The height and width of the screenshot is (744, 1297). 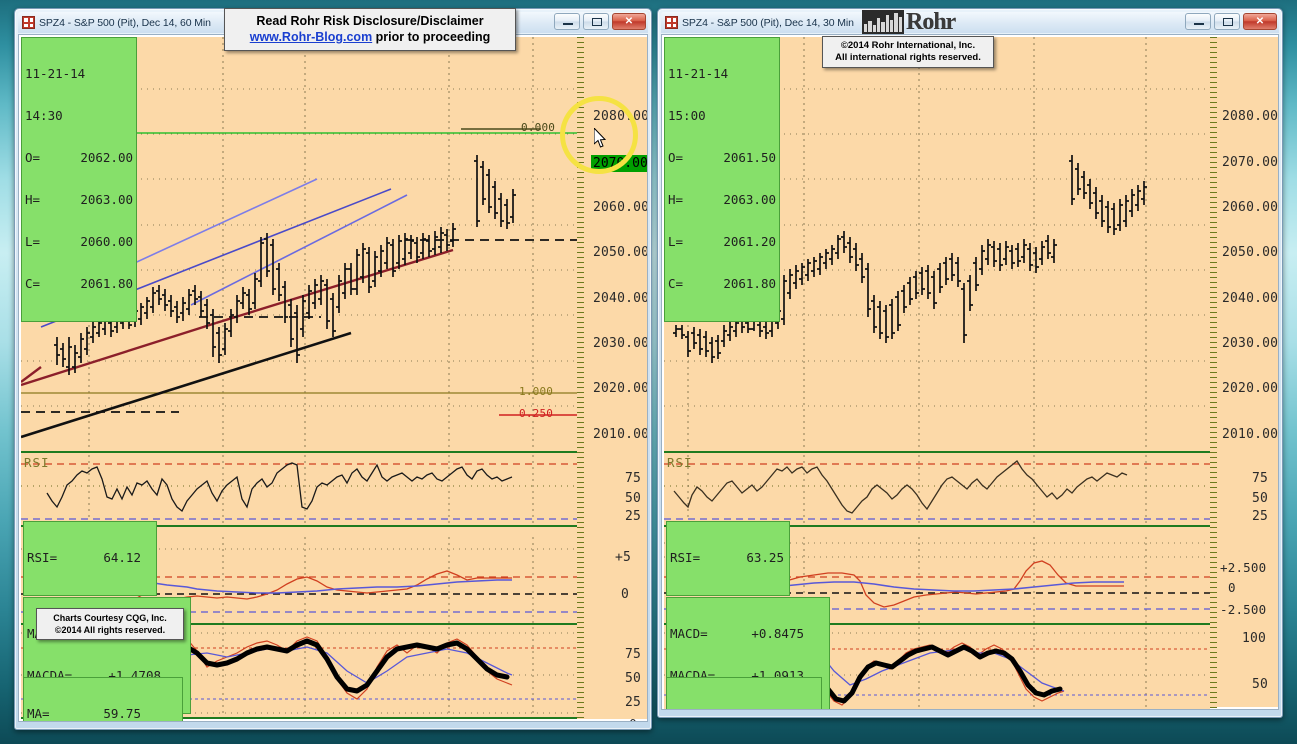 What do you see at coordinates (125, 22) in the screenshot?
I see `window-title-left: SPZ4 - S&P 500 (Pit), Dec 14, 60 Min` at bounding box center [125, 22].